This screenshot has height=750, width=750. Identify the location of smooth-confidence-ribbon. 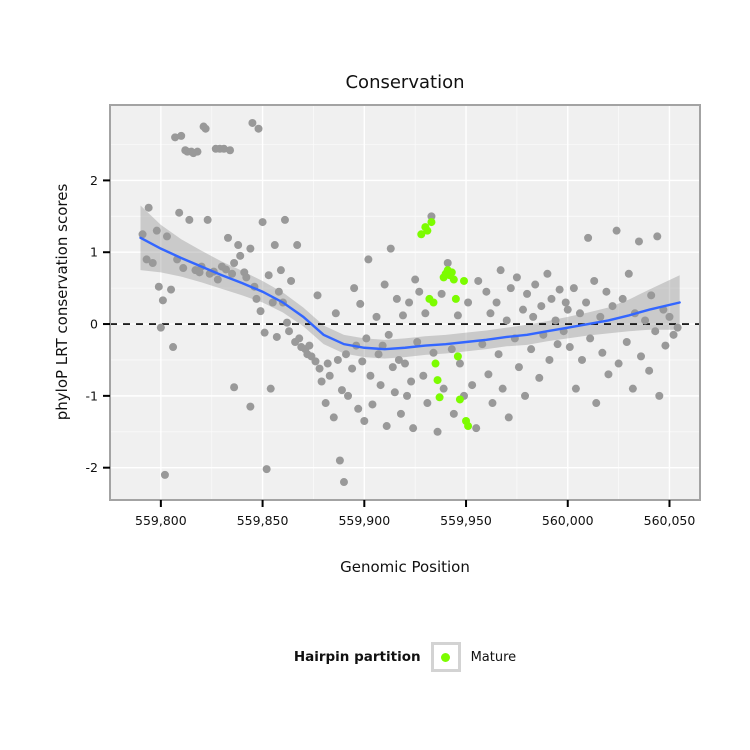
(410, 282).